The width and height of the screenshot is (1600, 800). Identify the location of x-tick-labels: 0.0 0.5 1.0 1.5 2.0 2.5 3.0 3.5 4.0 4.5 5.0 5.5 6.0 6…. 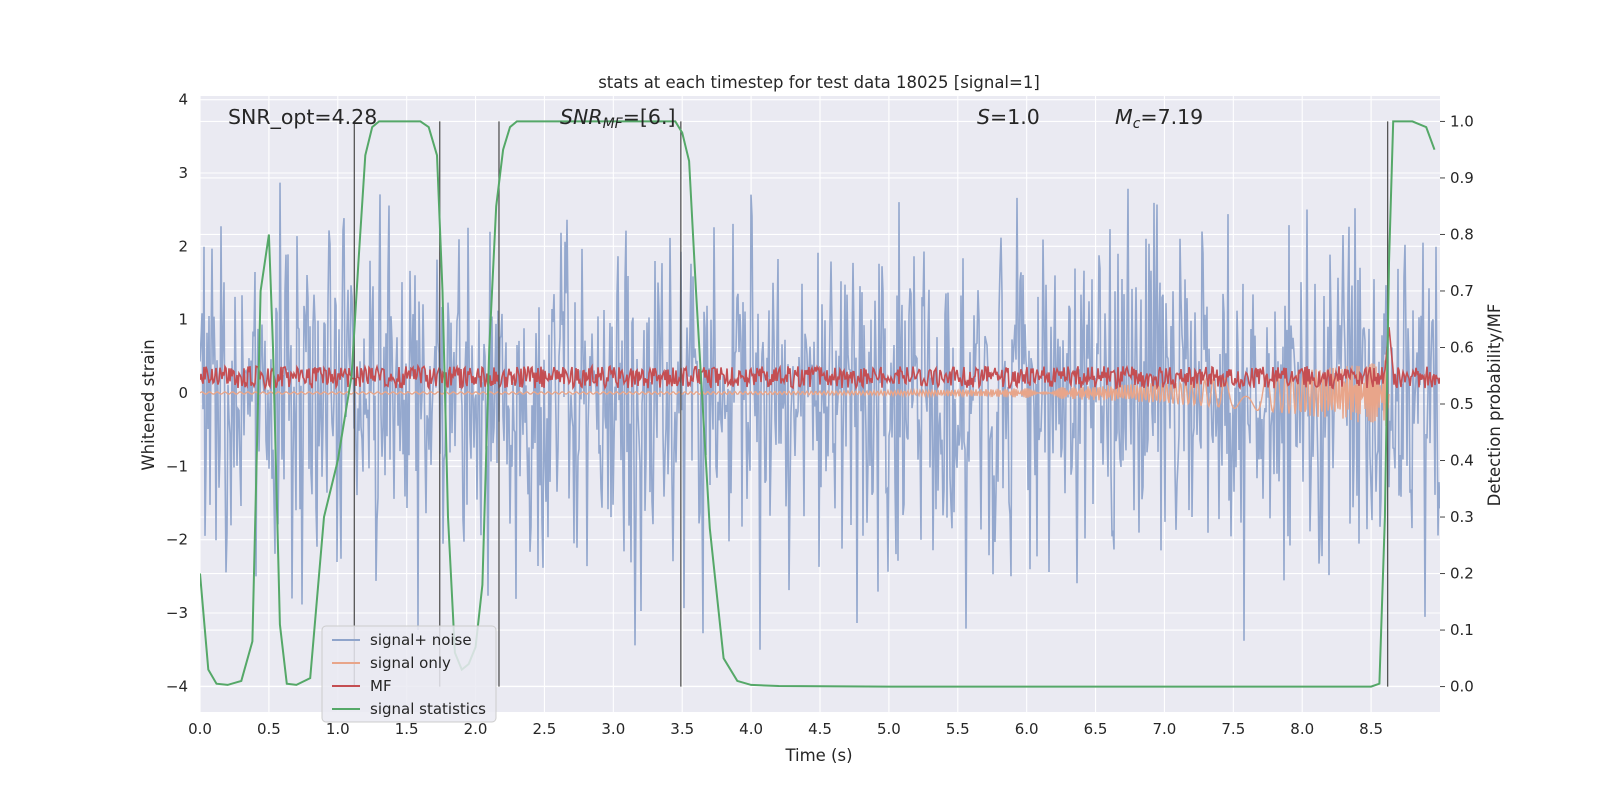
(785, 729).